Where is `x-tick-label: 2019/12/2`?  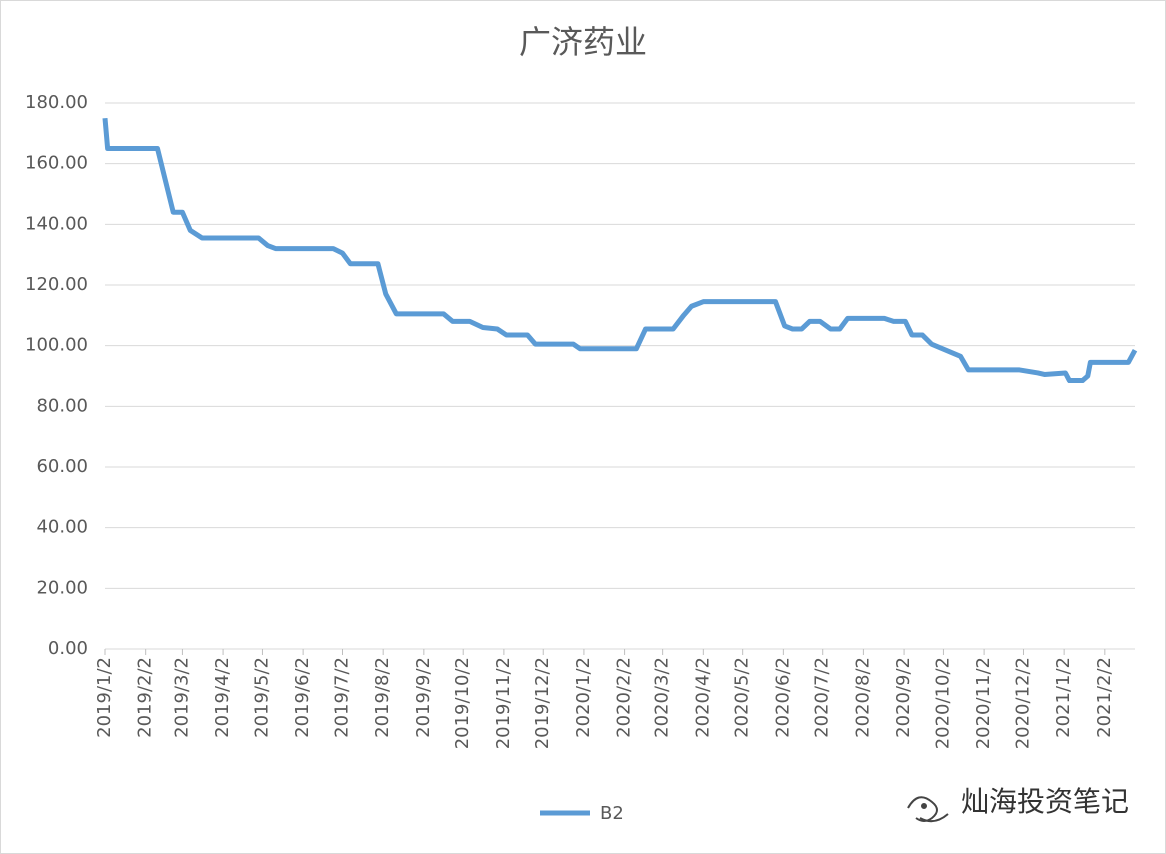 x-tick-label: 2019/12/2 is located at coordinates (542, 703).